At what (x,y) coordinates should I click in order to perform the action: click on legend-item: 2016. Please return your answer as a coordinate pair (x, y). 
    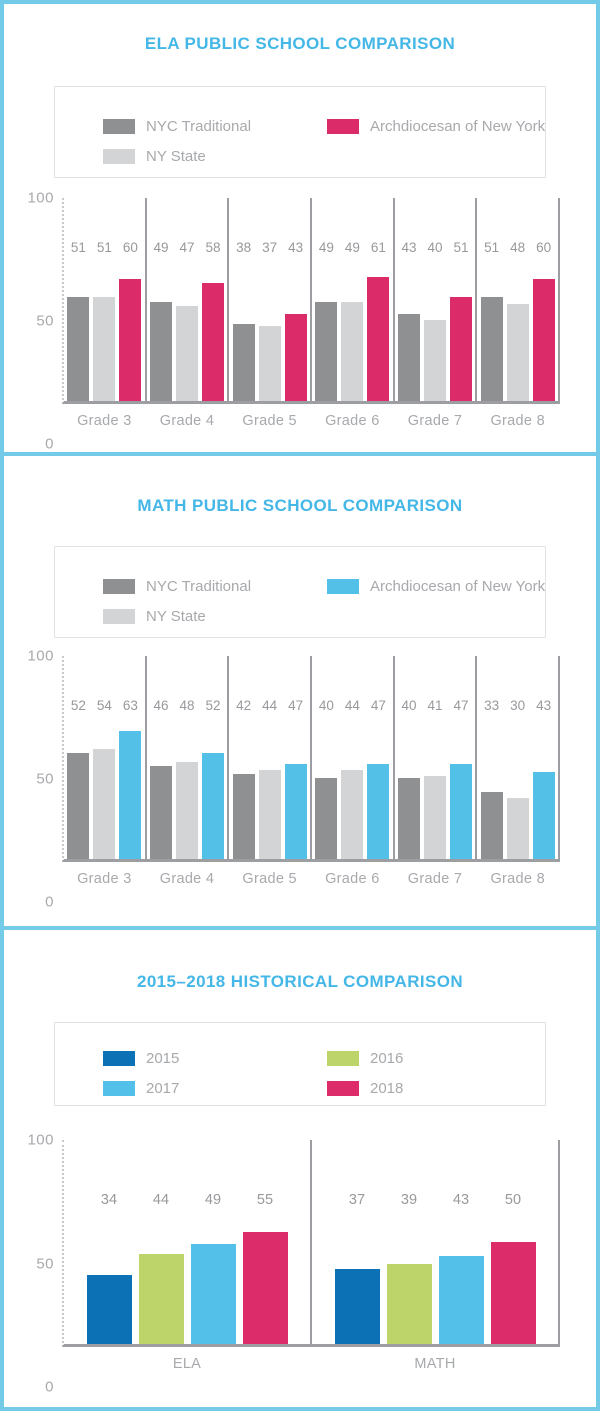
    Looking at the image, I should click on (436, 1058).